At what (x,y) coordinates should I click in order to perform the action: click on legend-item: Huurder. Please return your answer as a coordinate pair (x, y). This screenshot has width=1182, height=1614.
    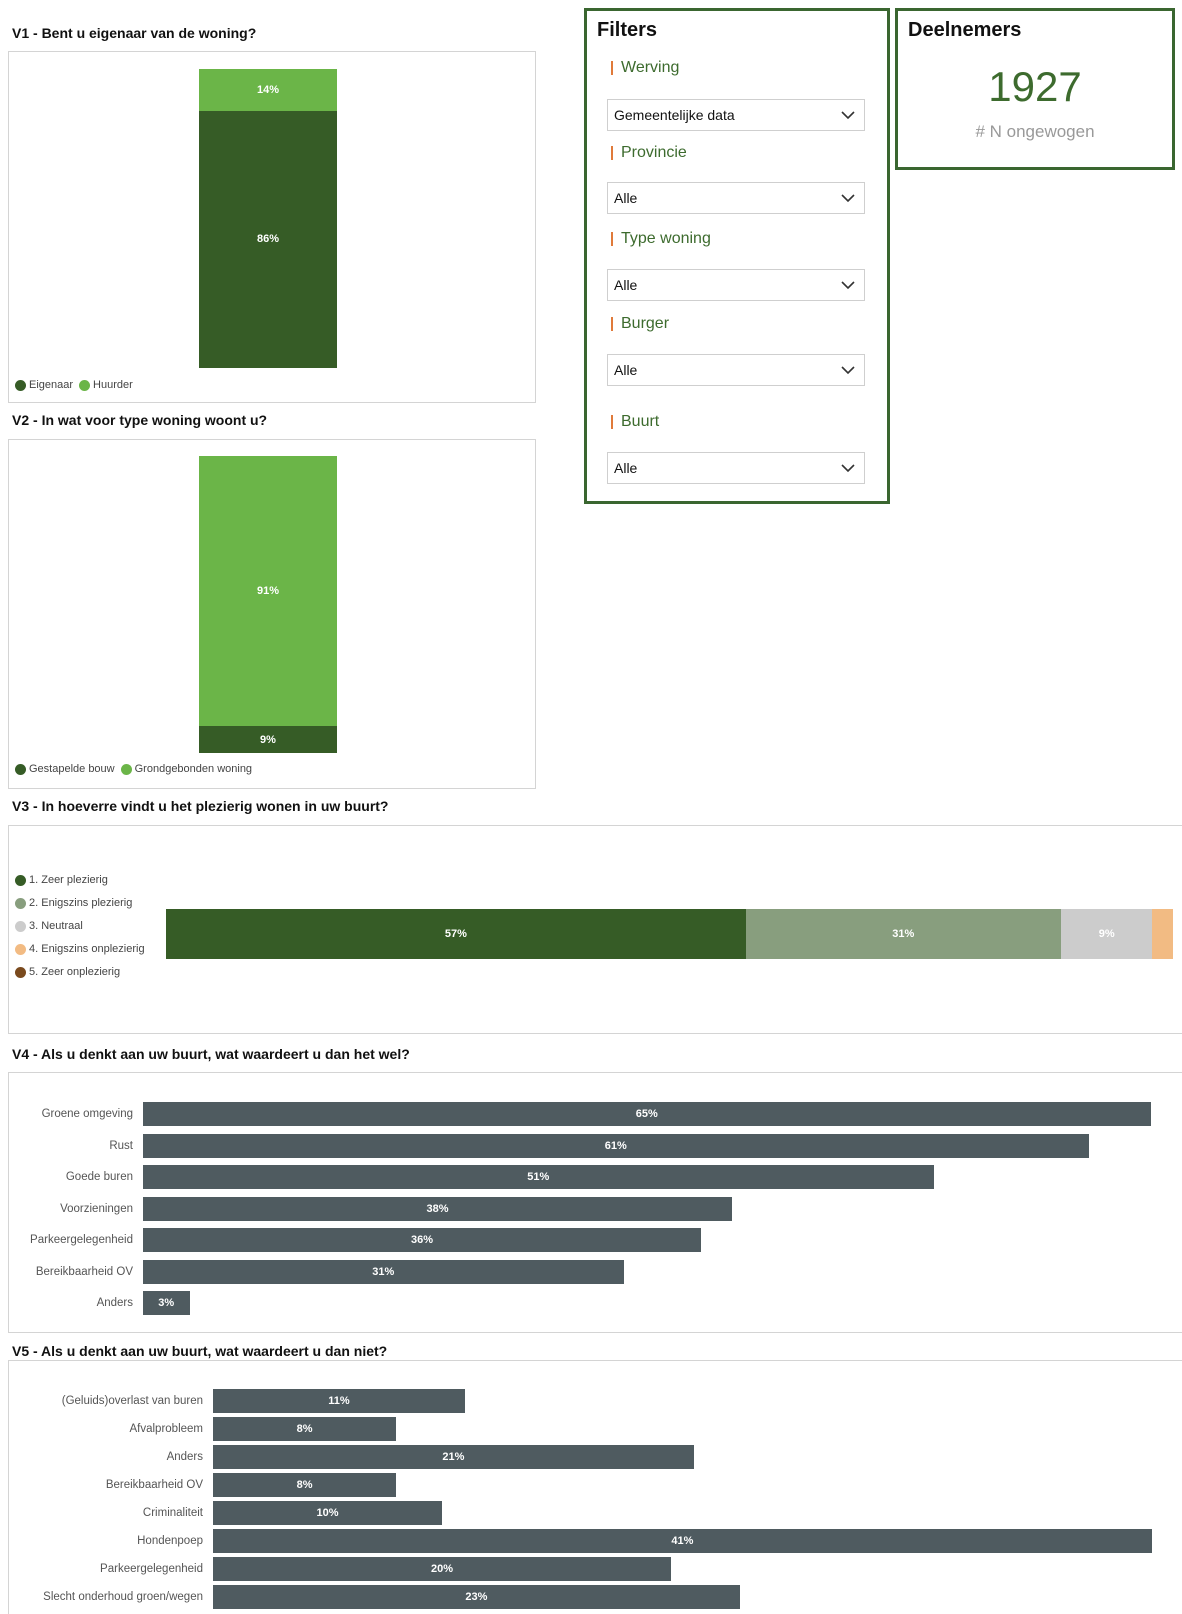
    Looking at the image, I should click on (106, 385).